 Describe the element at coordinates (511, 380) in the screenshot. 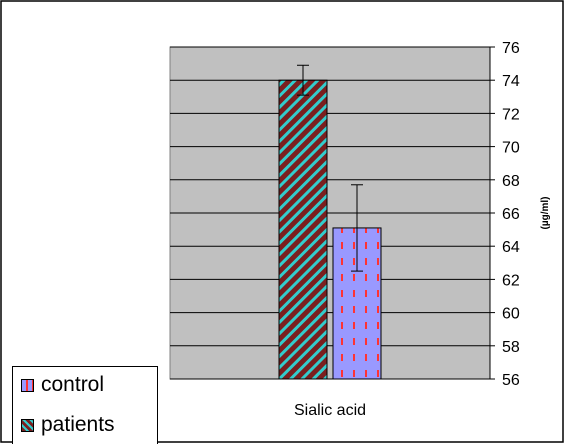

I see `y-tick-label: 56` at that location.